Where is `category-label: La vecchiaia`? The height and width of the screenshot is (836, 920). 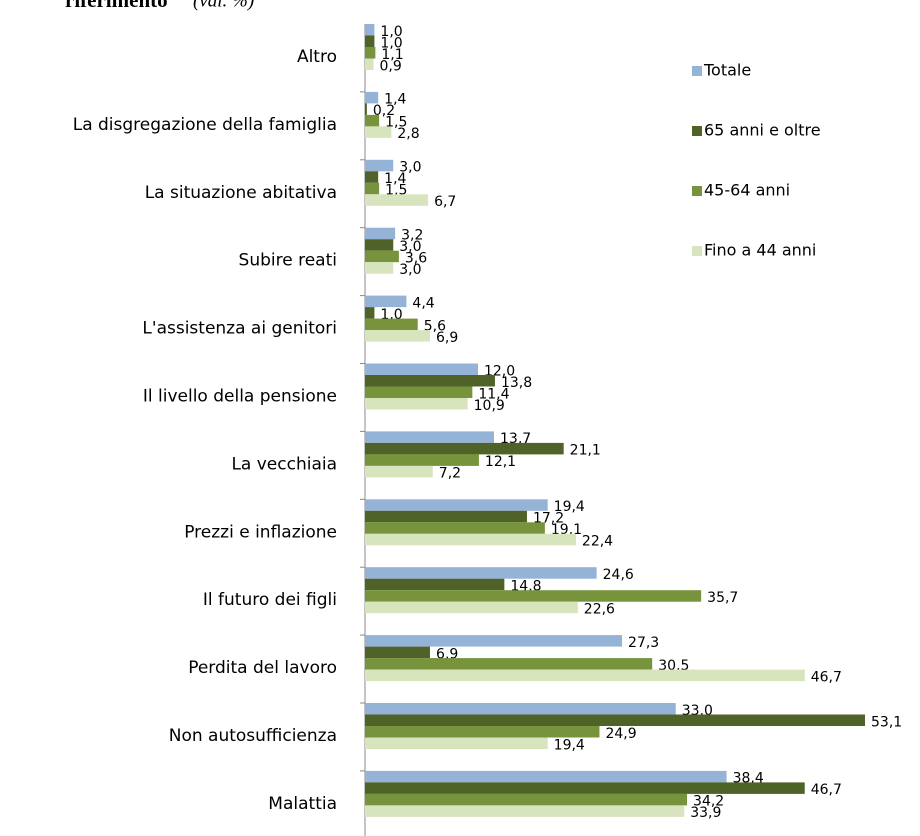
category-label: La vecchiaia is located at coordinates (284, 464).